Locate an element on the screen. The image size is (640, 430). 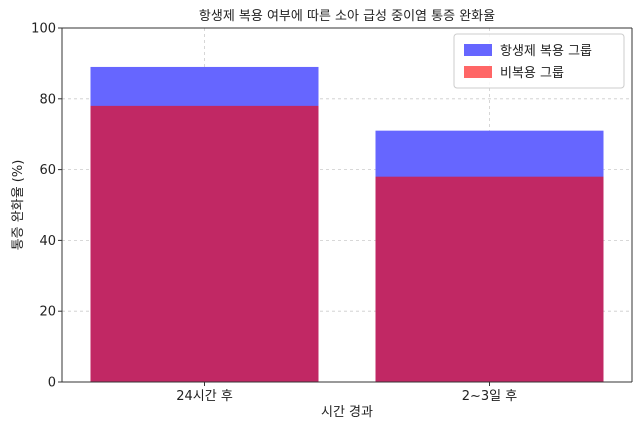
y-tick-label: 80 is located at coordinates (47, 99).